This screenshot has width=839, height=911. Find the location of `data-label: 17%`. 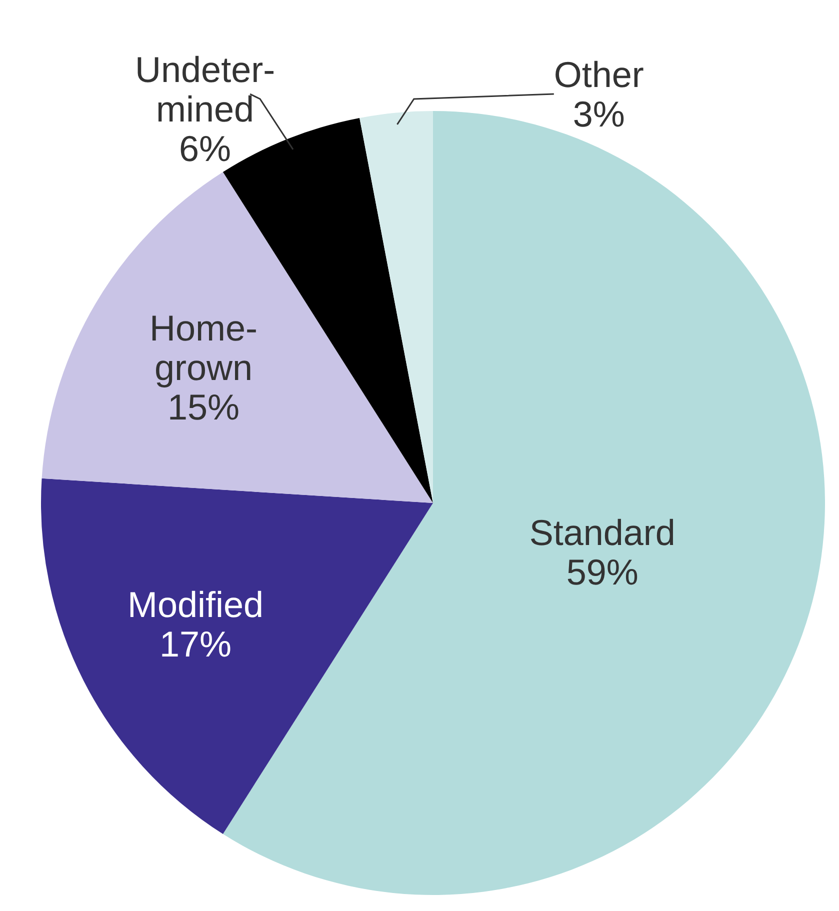

data-label: 17% is located at coordinates (195, 643).